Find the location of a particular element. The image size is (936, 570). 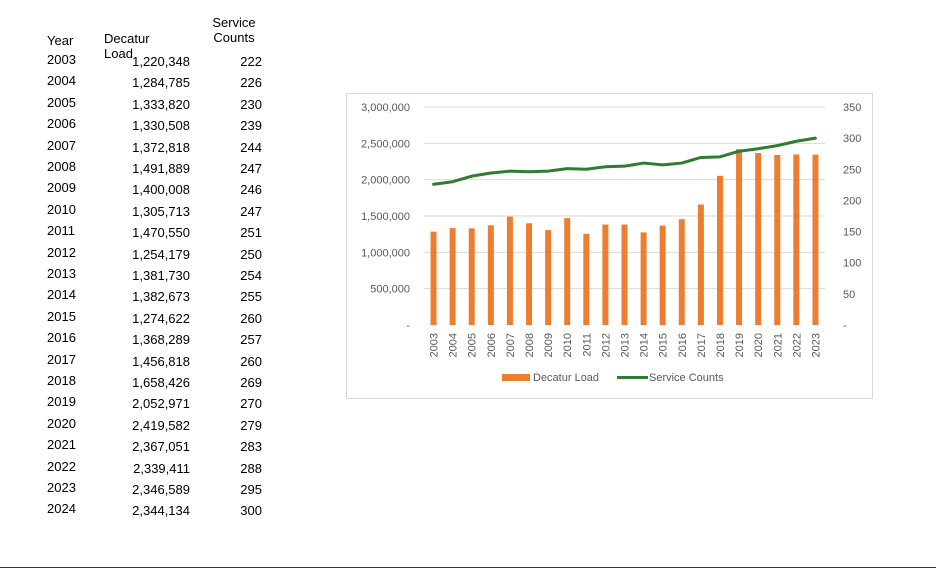

left-axis-tick-label: 500,000 is located at coordinates (390, 290).